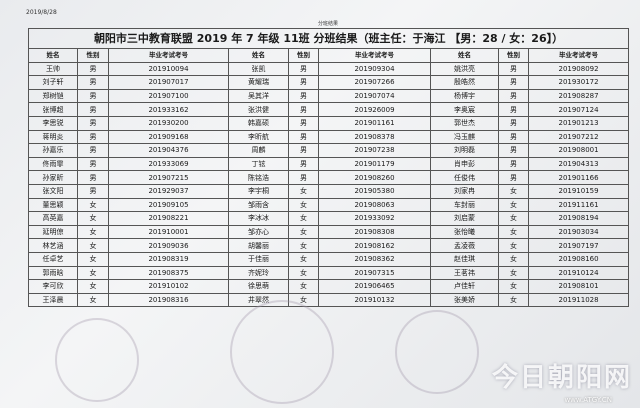  I want to click on table-row: 刘子轩男 201907017 黄耀瑞男 201907266 殷皓然男 201930172, so click(329, 82).